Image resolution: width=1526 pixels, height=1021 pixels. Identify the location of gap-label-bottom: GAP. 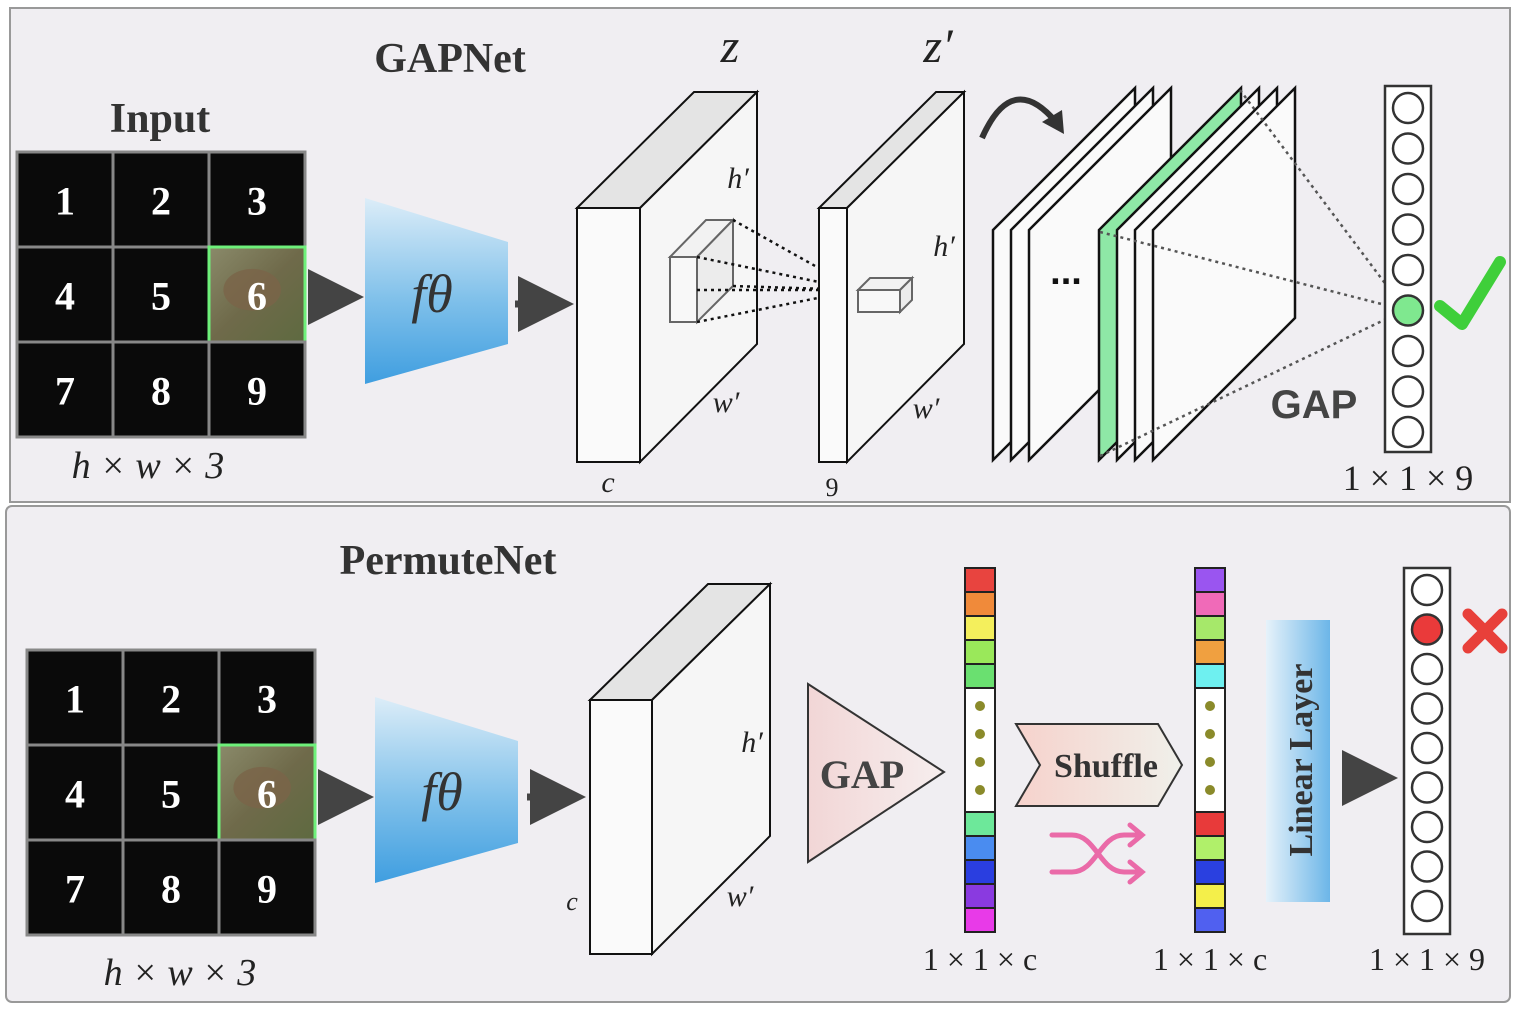
(862, 774).